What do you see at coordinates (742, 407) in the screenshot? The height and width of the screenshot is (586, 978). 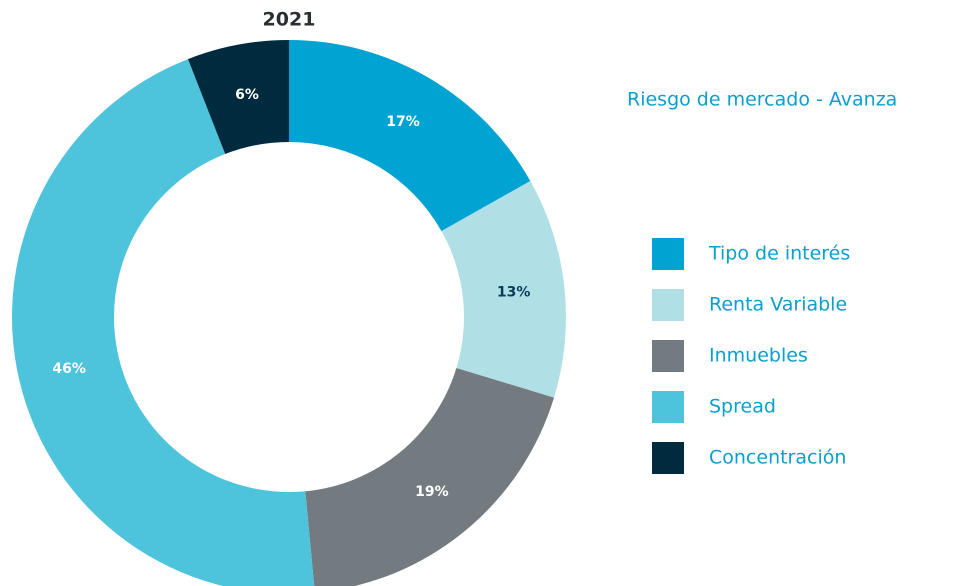 I see `legend-label: Spread` at bounding box center [742, 407].